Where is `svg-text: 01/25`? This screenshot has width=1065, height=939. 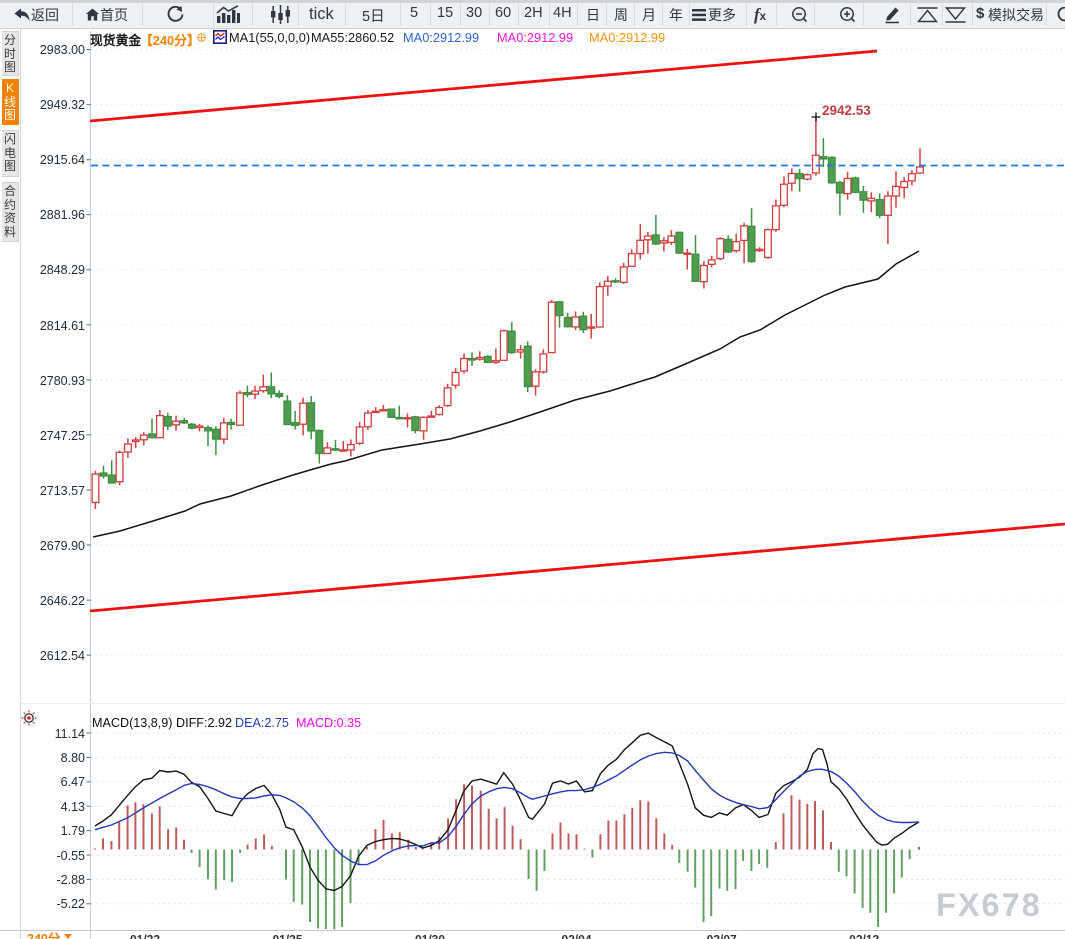
svg-text: 01/25 is located at coordinates (287, 936).